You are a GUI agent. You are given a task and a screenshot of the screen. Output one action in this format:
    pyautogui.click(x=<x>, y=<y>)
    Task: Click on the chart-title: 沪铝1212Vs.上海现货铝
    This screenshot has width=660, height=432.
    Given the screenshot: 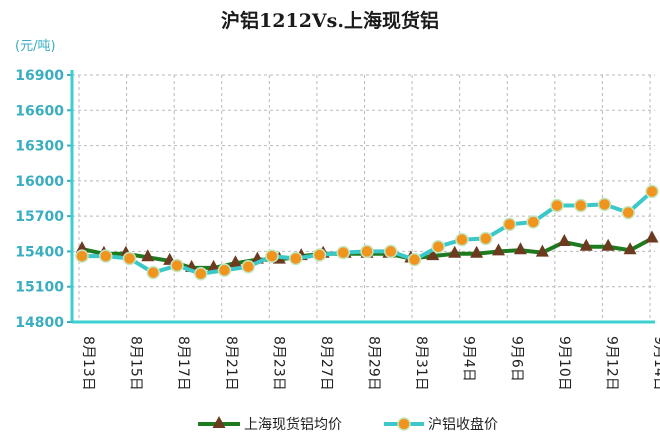 What is the action you would take?
    pyautogui.click(x=330, y=20)
    